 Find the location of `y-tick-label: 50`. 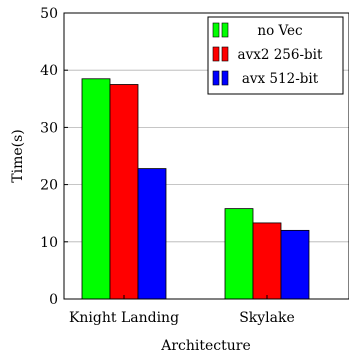

y-tick-label: 50 is located at coordinates (49, 14).